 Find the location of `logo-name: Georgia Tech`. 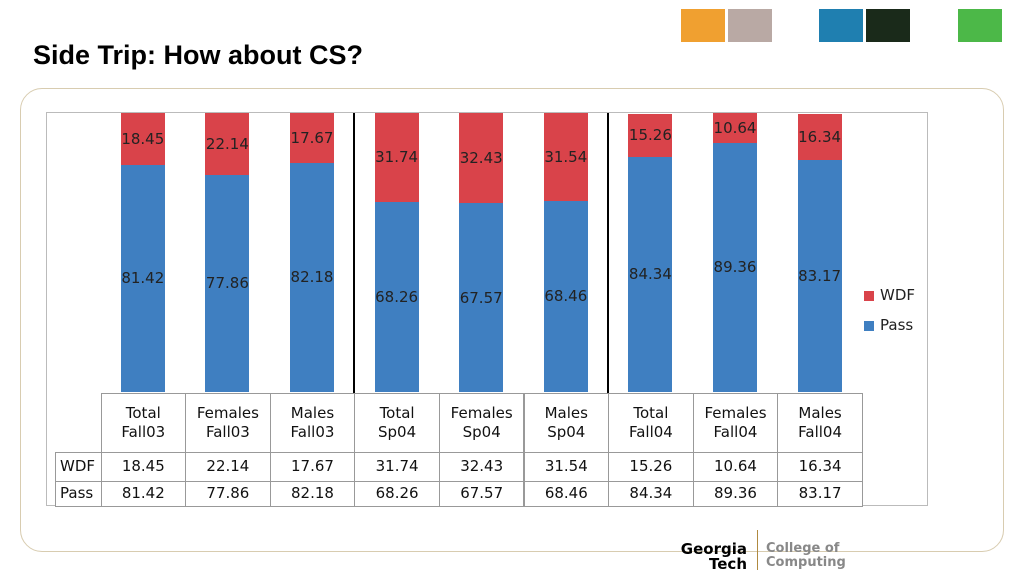

logo-name: Georgia Tech is located at coordinates (713, 556).